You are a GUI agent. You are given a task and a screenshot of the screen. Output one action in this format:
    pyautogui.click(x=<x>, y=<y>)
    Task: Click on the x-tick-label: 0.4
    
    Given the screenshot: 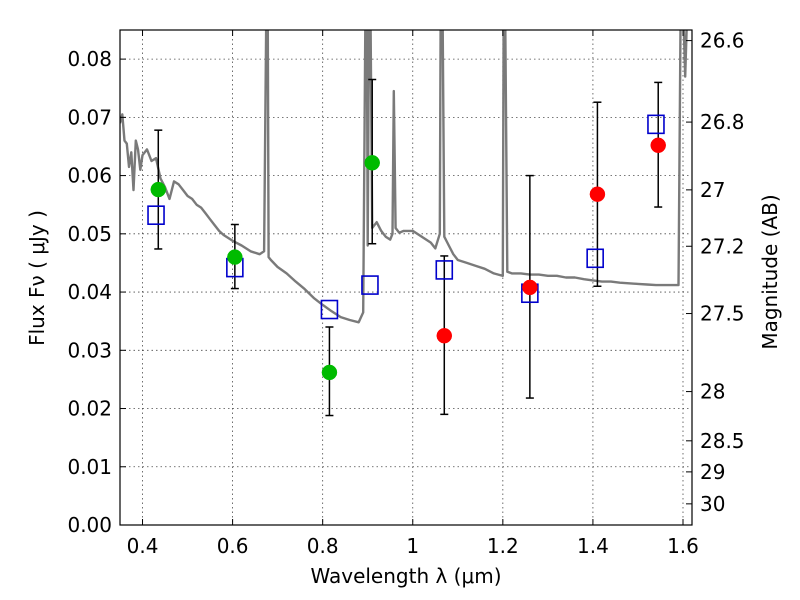 What is the action you would take?
    pyautogui.click(x=143, y=546)
    